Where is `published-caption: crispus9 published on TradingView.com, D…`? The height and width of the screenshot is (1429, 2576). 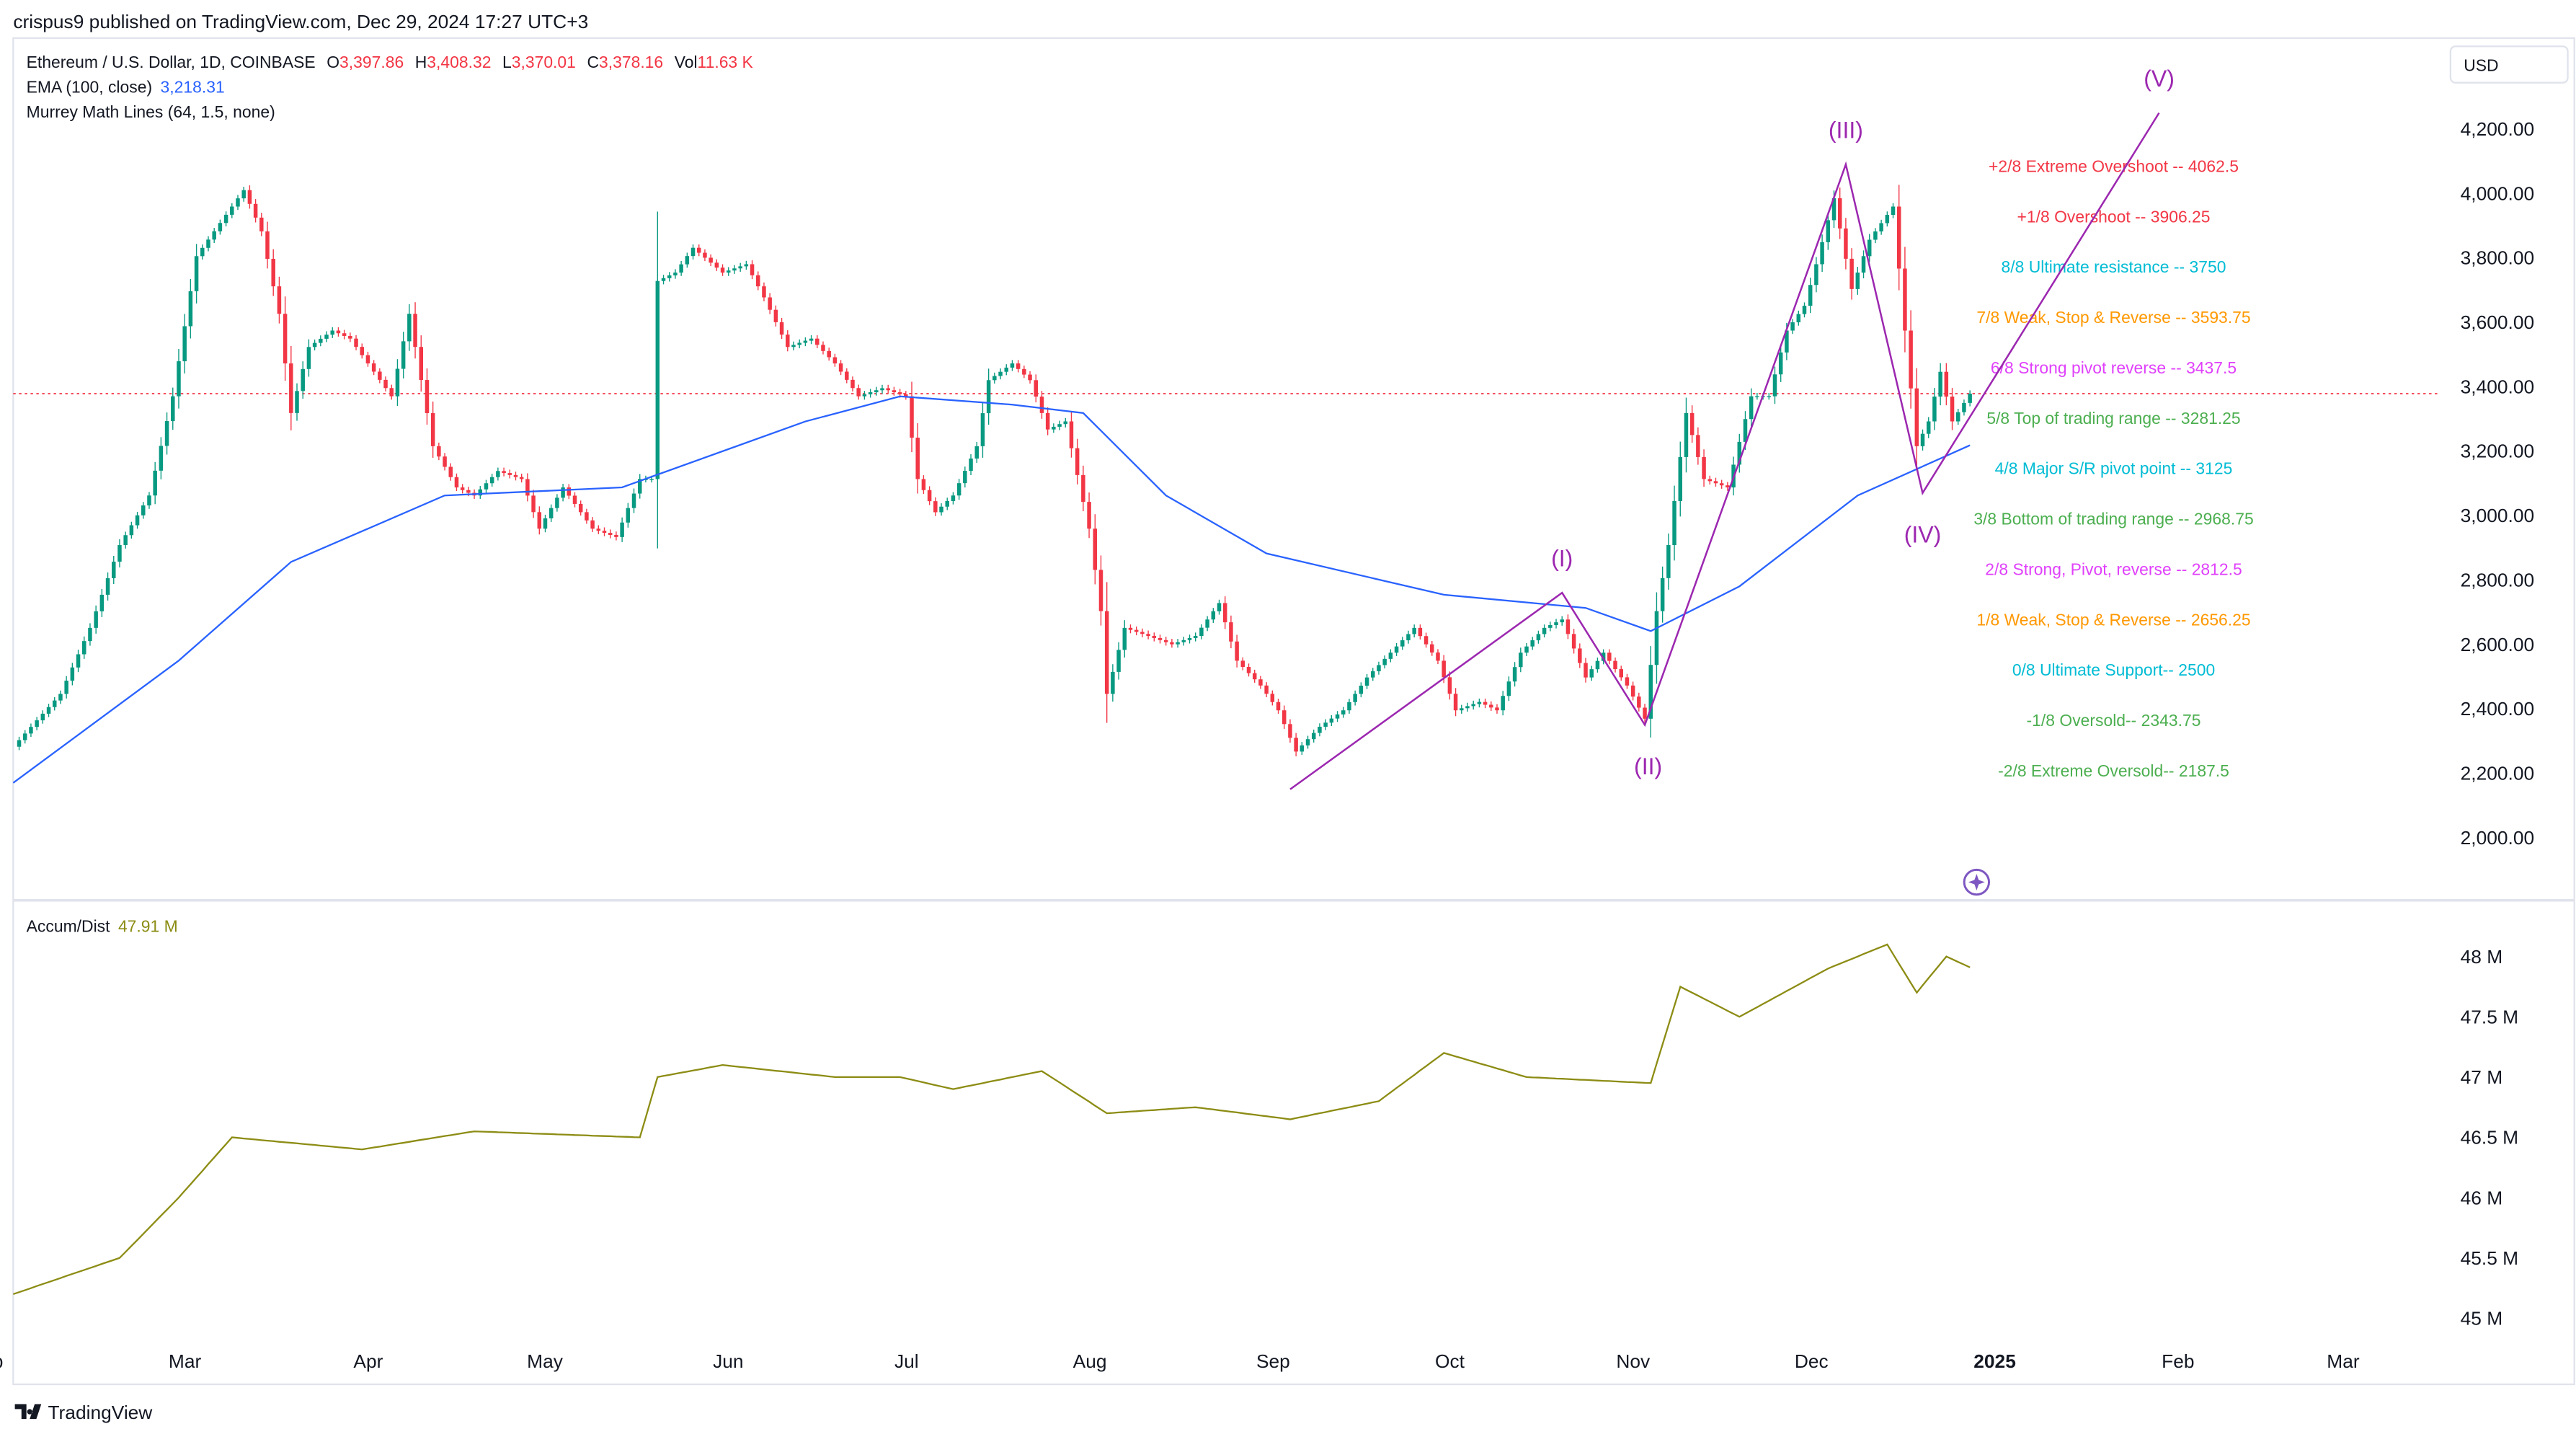
published-caption: crispus9 published on TradingView.com, D… is located at coordinates (300, 22).